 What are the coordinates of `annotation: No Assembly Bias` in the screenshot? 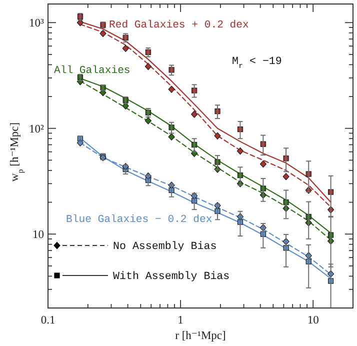 It's located at (165, 247).